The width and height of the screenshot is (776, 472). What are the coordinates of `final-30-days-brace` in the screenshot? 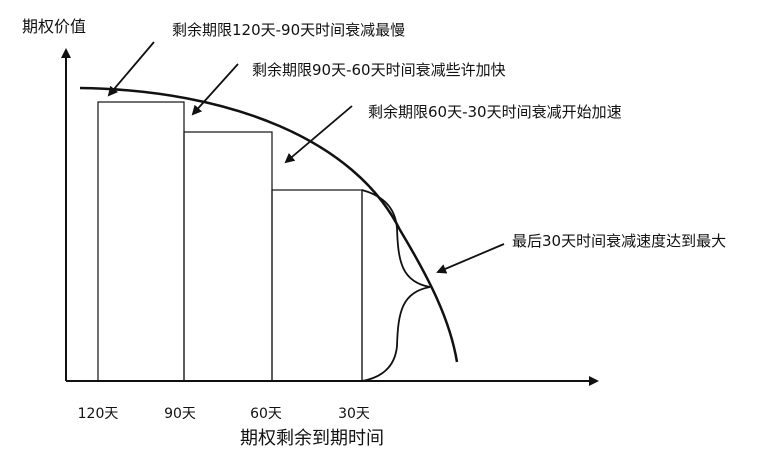 It's located at (396, 285).